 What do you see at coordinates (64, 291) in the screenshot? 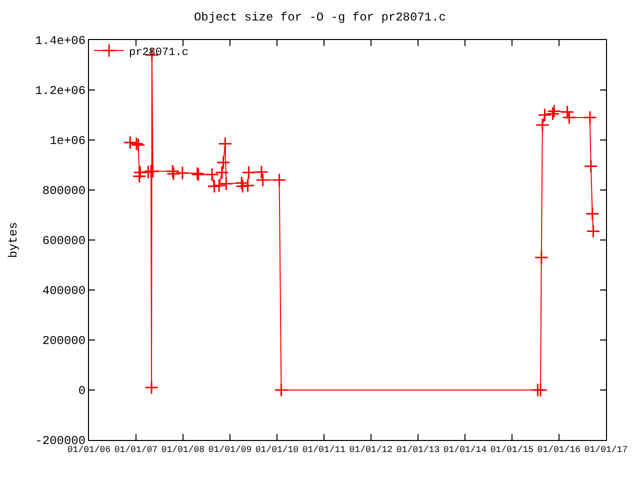
I see `y-tick-label: 400000` at bounding box center [64, 291].